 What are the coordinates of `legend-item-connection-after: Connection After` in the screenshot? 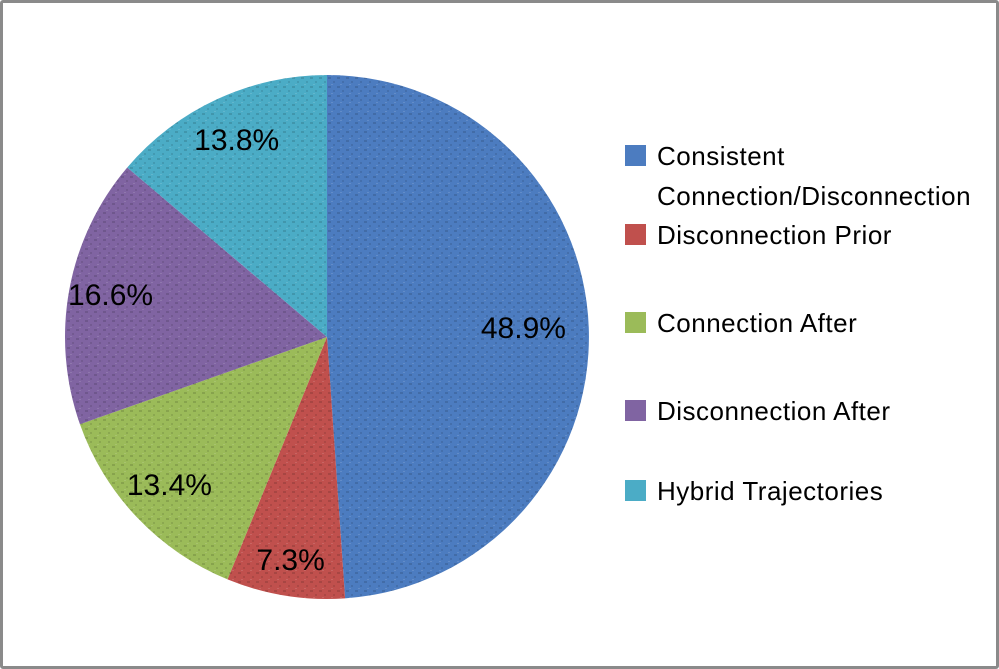 It's located at (741, 323).